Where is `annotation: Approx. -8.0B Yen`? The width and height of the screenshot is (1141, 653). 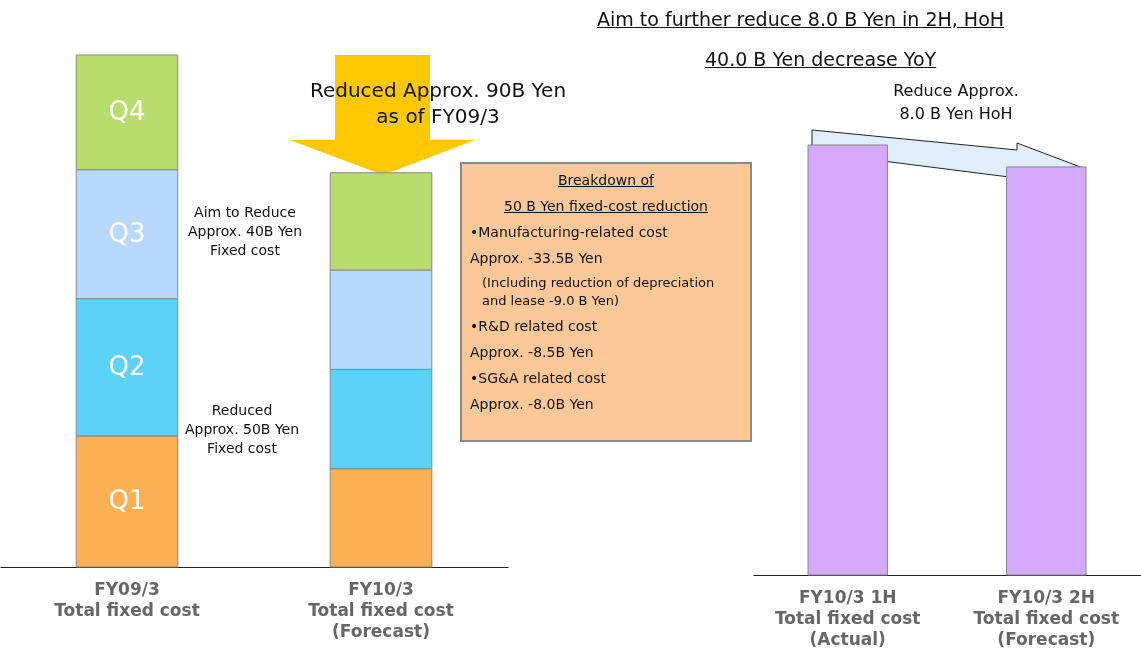
annotation: Approx. -8.0B Yen is located at coordinates (532, 404).